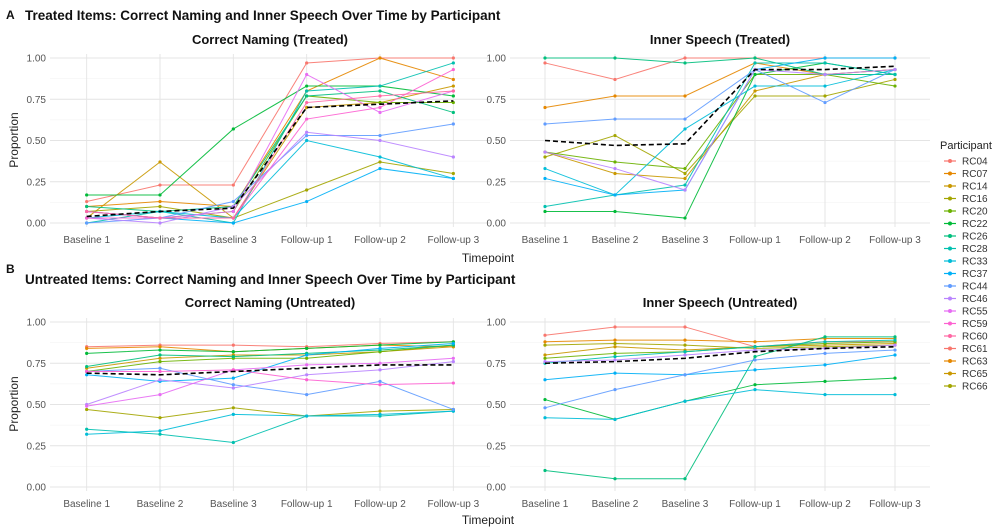  Describe the element at coordinates (270, 302) in the screenshot. I see `panel-title: Correct Naming (Untreated)` at that location.